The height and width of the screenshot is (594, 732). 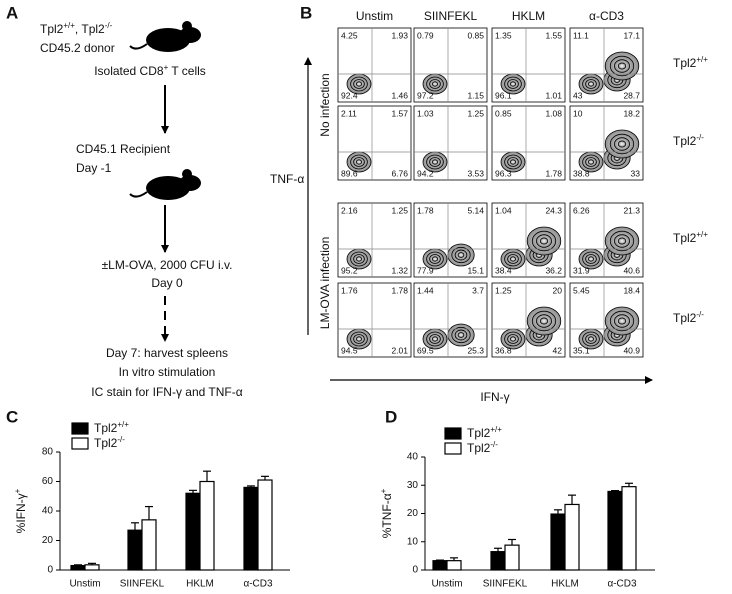 I want to click on panel-letter: B, so click(x=306, y=12).